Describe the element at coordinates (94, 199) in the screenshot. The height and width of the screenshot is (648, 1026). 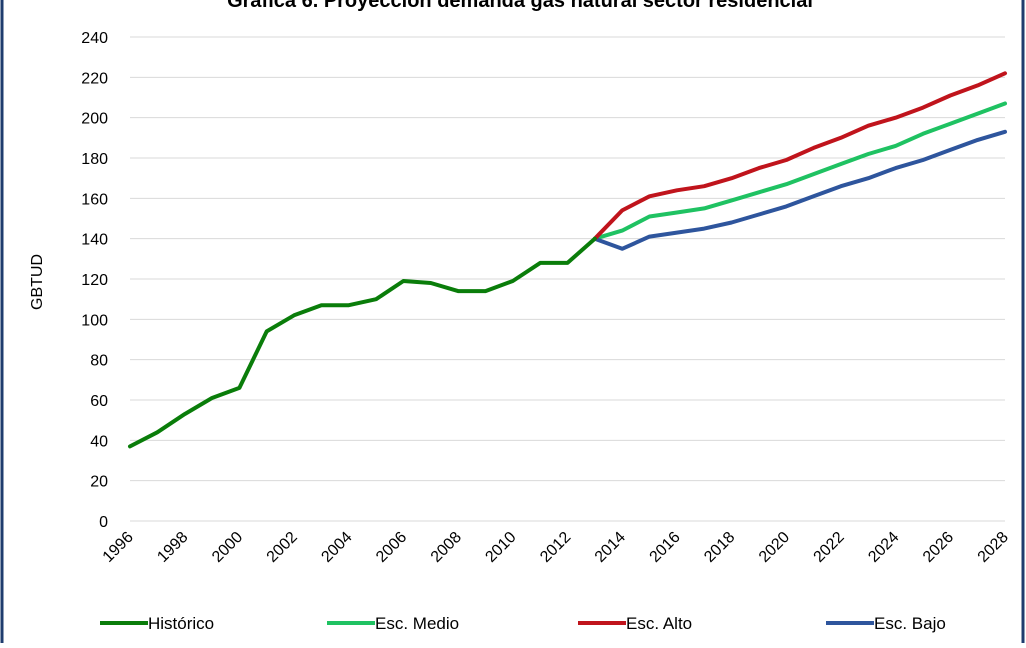
I see `y-tick-label: 160` at that location.